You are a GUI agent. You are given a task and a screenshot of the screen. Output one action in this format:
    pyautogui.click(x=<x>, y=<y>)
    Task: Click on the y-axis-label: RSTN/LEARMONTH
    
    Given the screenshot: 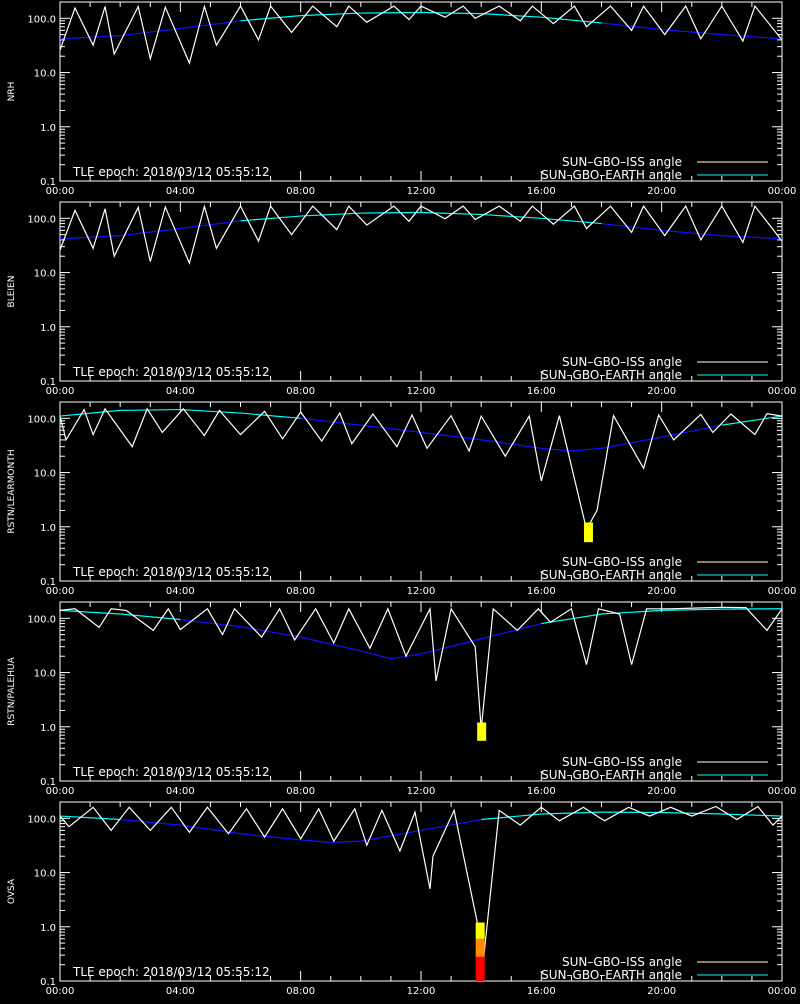 What is the action you would take?
    pyautogui.click(x=12, y=491)
    